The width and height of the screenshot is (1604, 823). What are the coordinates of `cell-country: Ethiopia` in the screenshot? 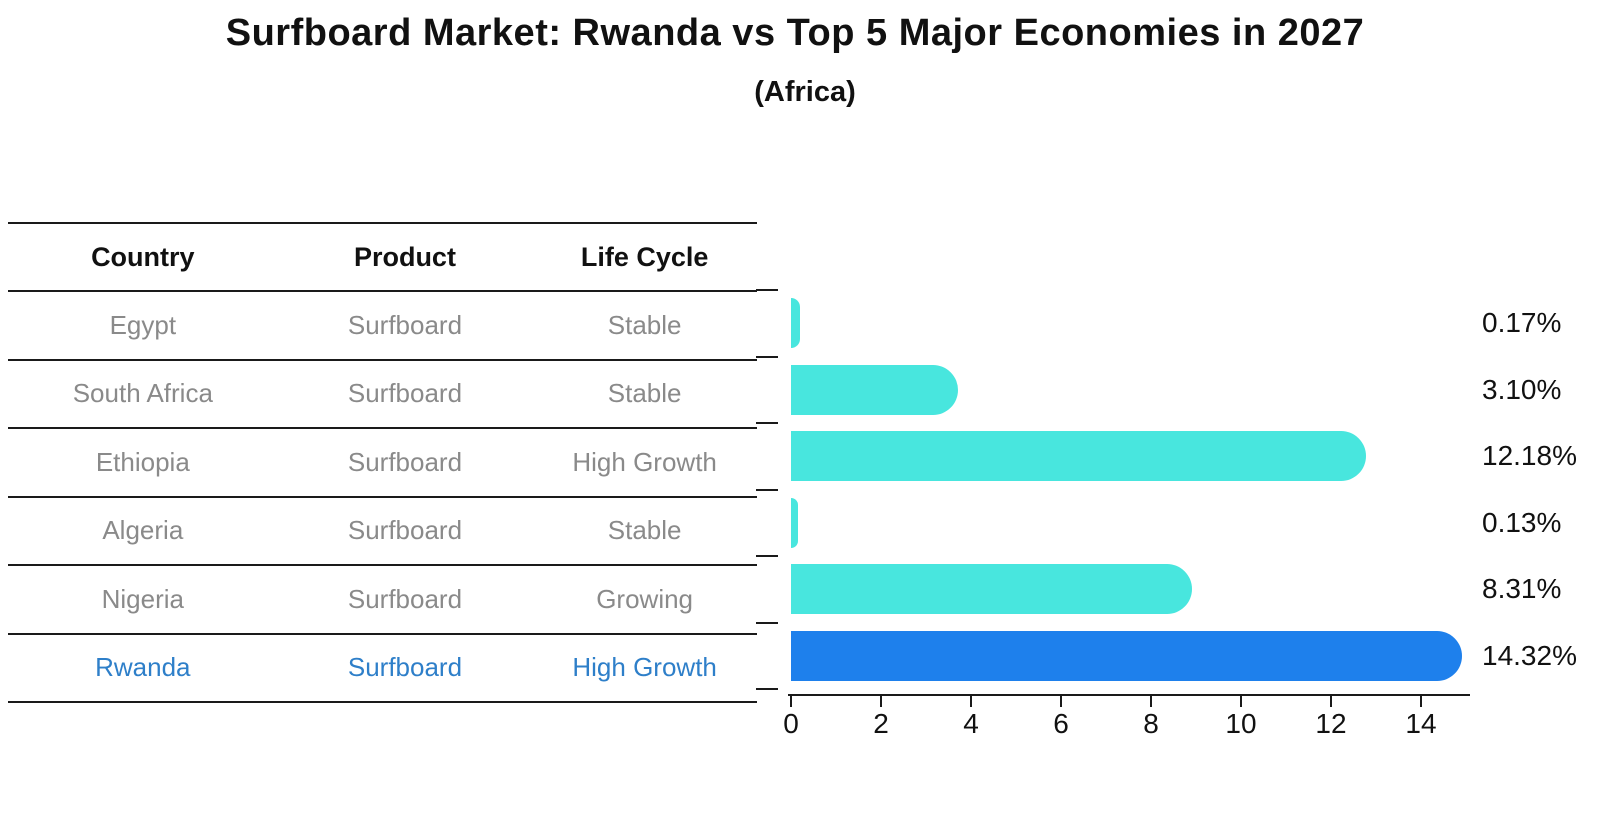 It's located at (142, 461).